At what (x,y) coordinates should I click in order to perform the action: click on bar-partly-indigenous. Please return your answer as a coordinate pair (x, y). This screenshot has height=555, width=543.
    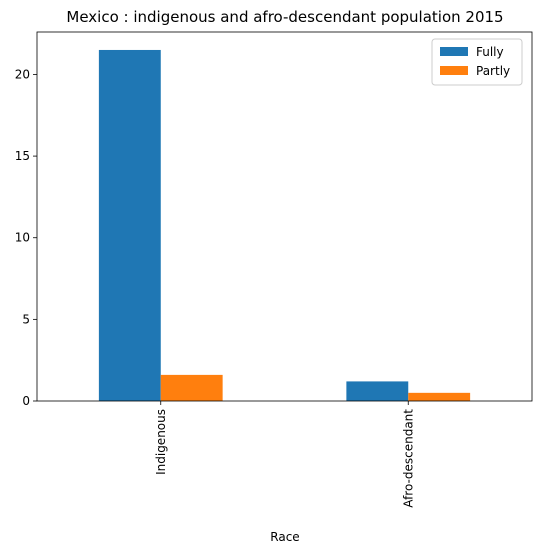
    Looking at the image, I should click on (191, 387).